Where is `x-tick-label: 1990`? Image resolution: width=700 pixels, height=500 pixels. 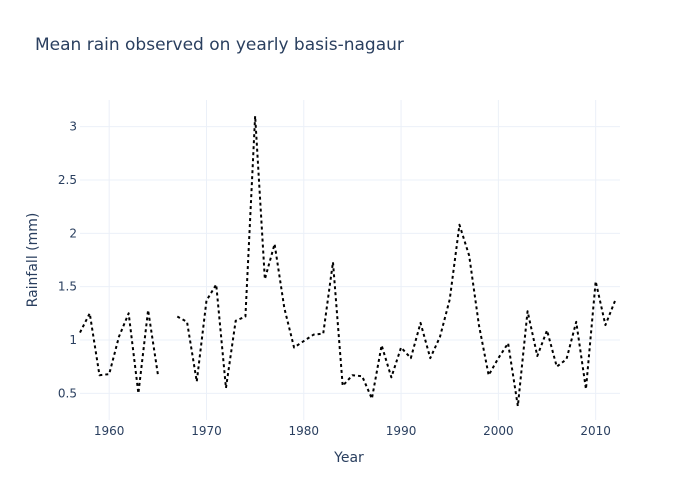
x-tick-label: 1990 is located at coordinates (401, 431).